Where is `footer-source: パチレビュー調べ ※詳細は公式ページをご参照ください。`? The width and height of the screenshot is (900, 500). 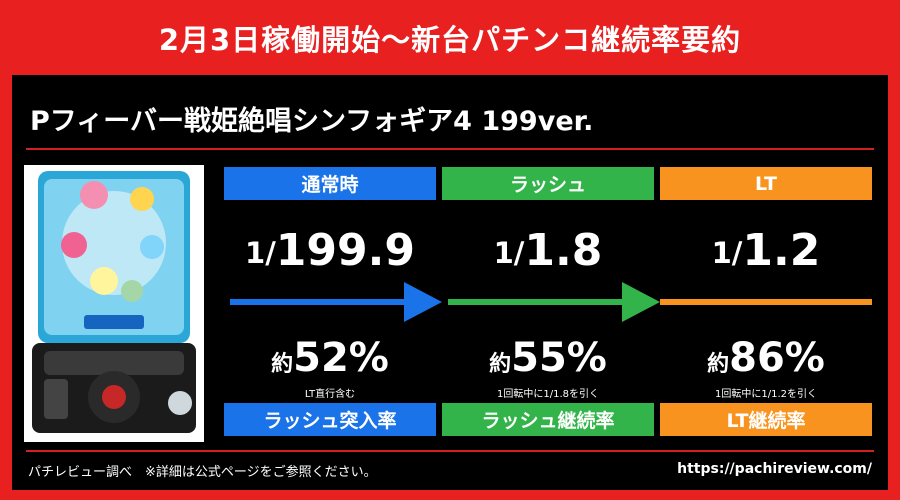
footer-source: パチレビュー調べ ※詳細は公式ページをご参照ください。 is located at coordinates (202, 472).